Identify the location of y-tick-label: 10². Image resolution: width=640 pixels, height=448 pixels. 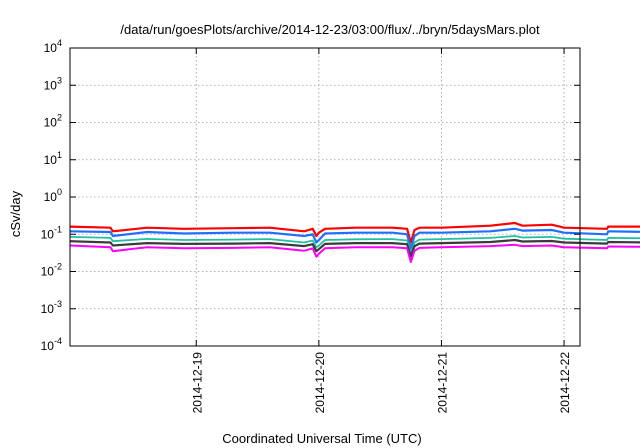
(53, 121).